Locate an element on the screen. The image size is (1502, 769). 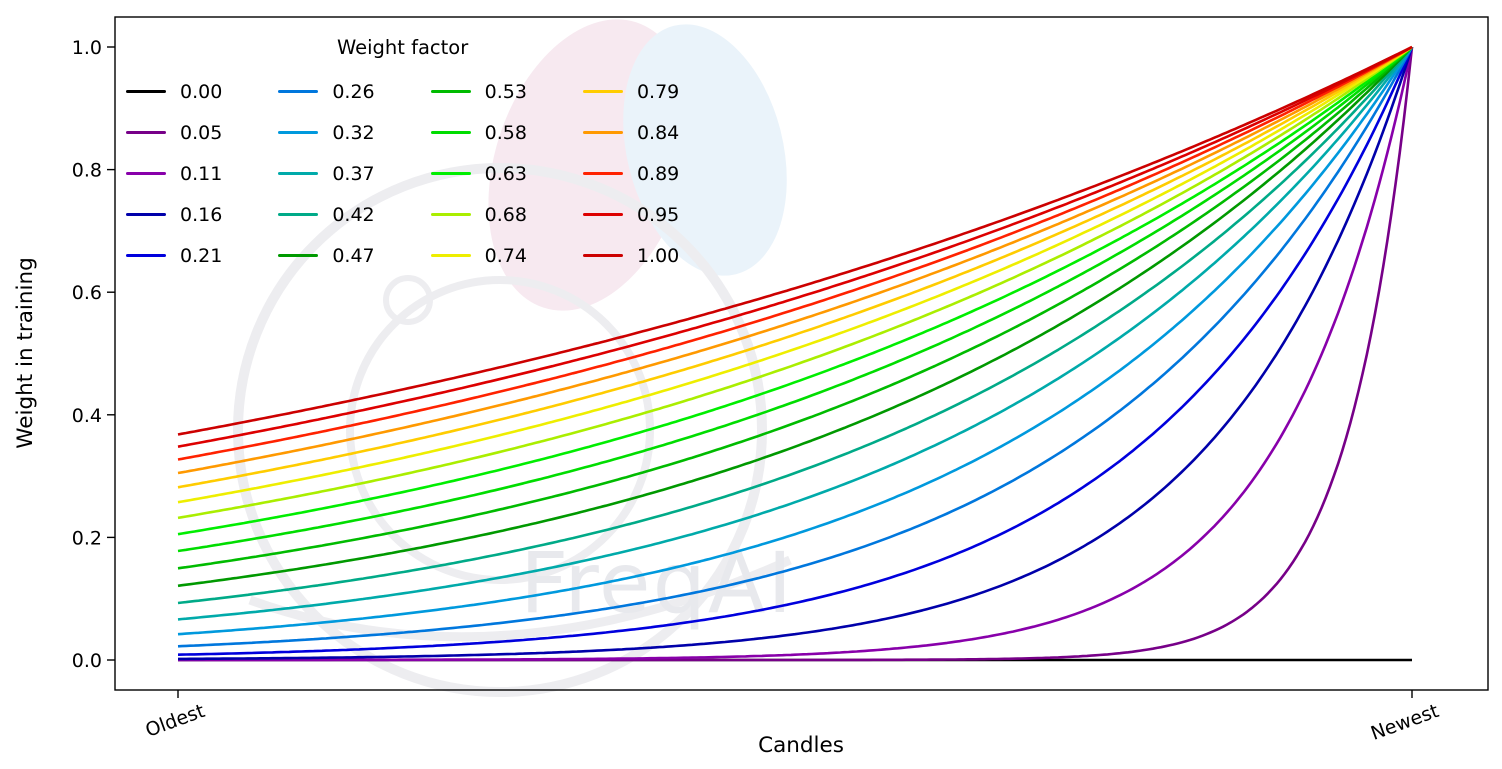
legend-label: 0.47 is located at coordinates (353, 255).